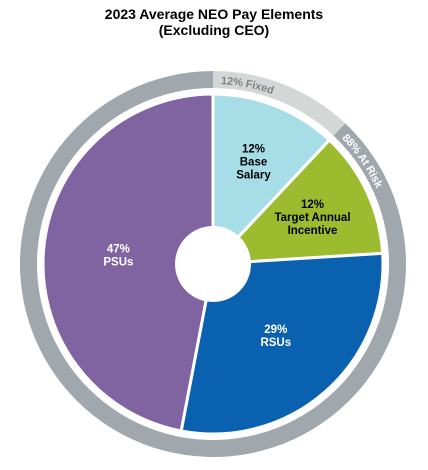  Describe the element at coordinates (214, 14) in the screenshot. I see `chart-title-line-1: 2023 Average NEO Pay Elements` at that location.